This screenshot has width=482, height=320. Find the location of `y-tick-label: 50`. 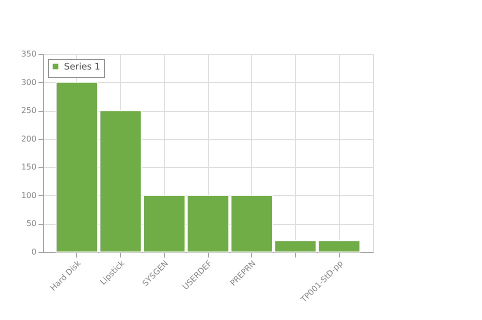

y-tick-label: 50 is located at coordinates (31, 223).